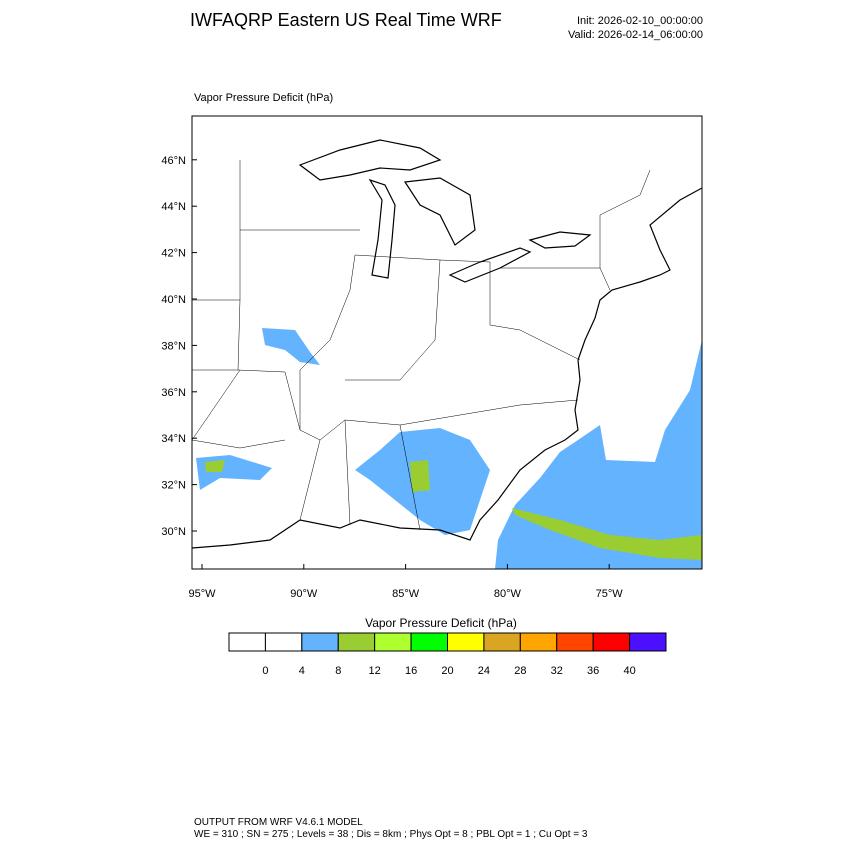 This screenshot has width=850, height=850. What do you see at coordinates (338, 671) in the screenshot?
I see `colorbar-label: 8` at bounding box center [338, 671].